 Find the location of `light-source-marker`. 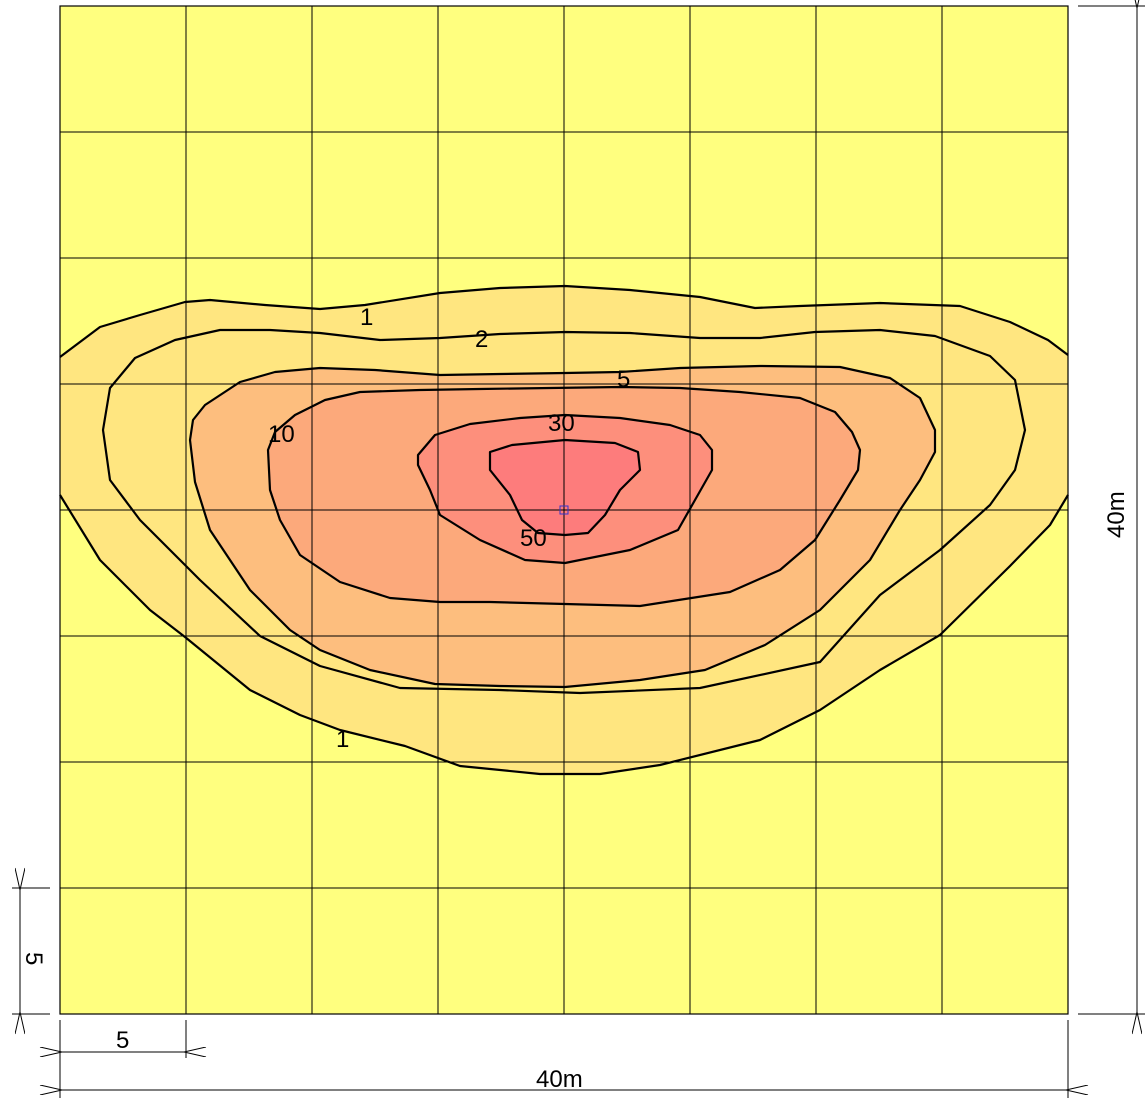

light-source-marker is located at coordinates (564, 510).